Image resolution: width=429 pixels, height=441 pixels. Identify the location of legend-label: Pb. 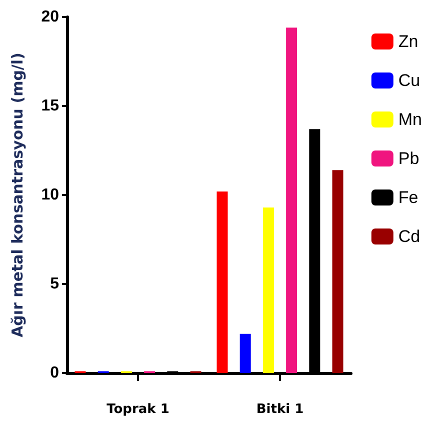
(409, 158).